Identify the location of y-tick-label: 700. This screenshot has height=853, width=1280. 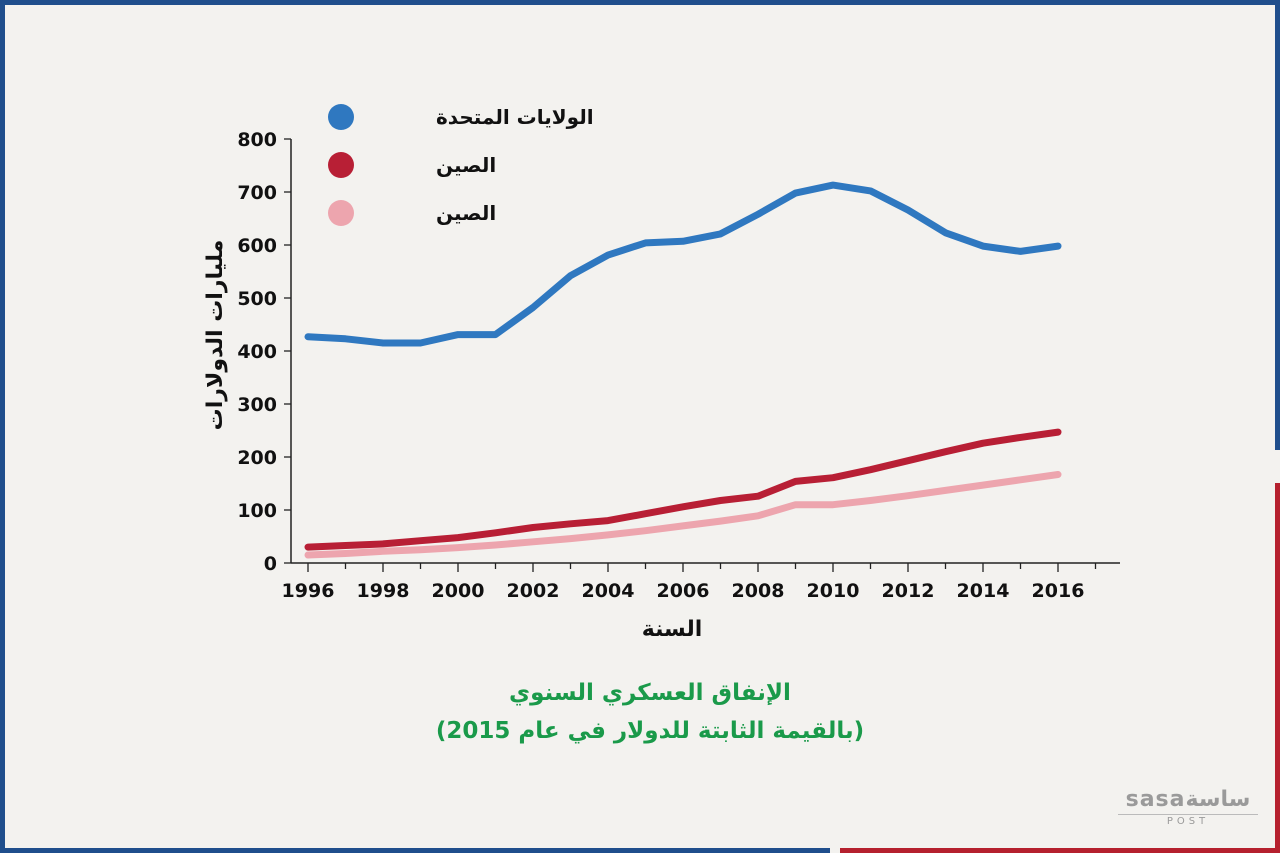
(257, 193).